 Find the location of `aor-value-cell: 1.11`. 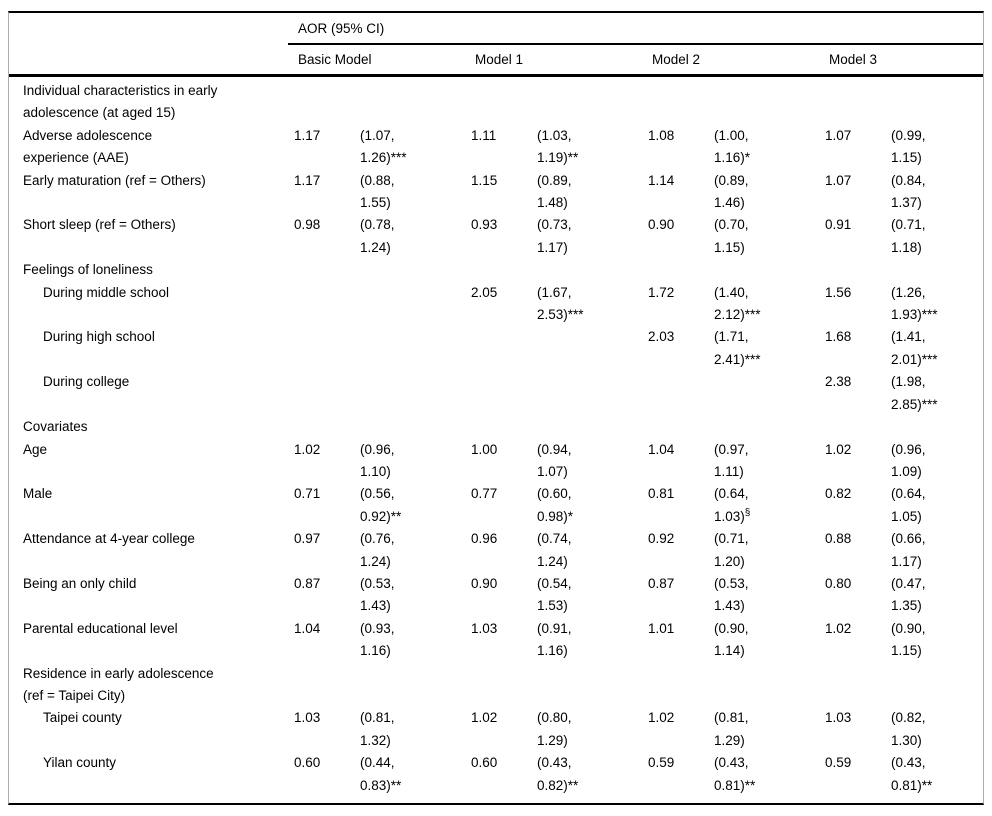

aor-value-cell: 1.11 is located at coordinates (484, 135).